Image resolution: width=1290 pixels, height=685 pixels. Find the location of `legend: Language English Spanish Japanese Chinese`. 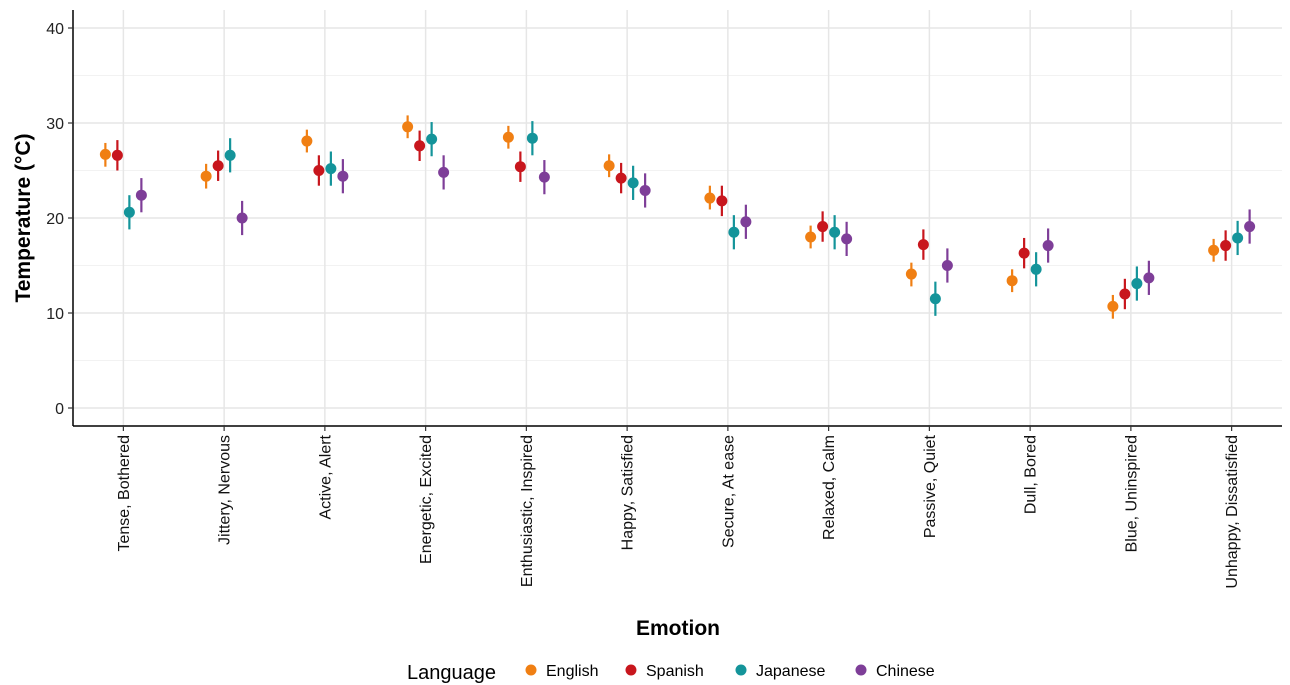

legend: Language English Spanish Japanese Chinese is located at coordinates (671, 673).